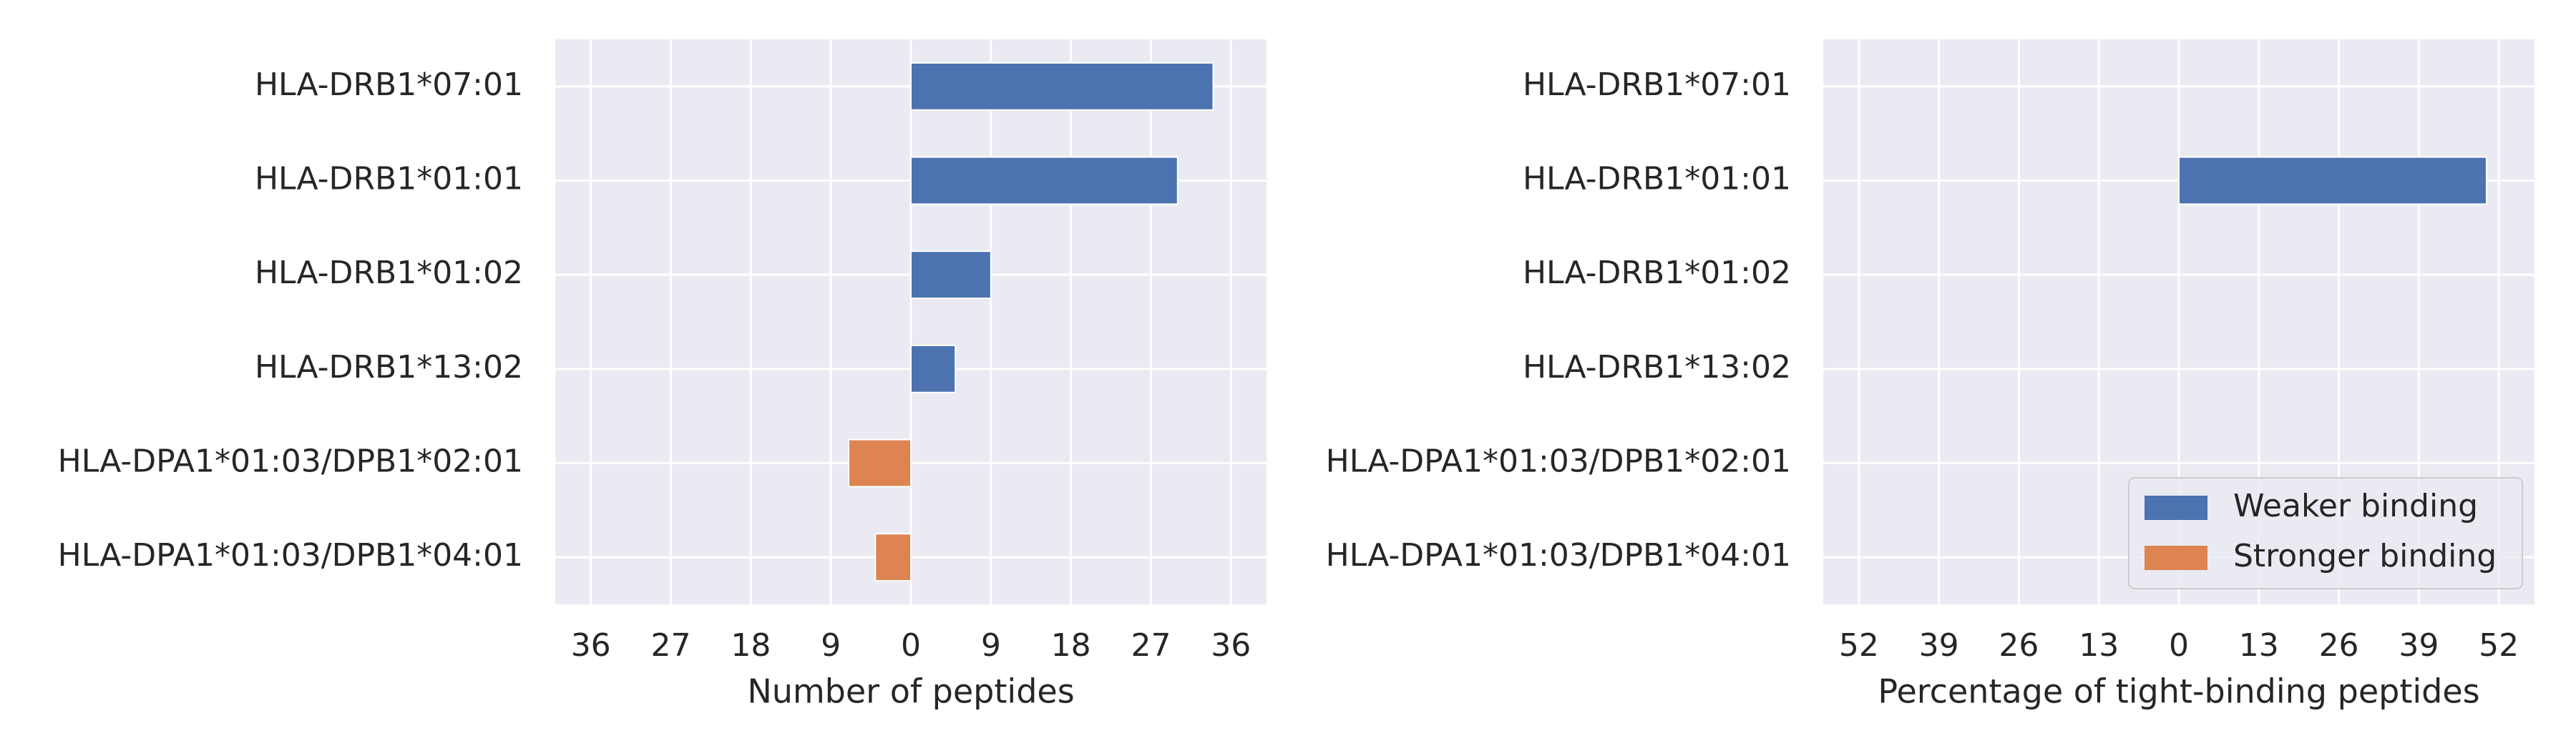 Image resolution: width=2576 pixels, height=751 pixels. Describe the element at coordinates (2176, 508) in the screenshot. I see `legend-swatch-weaker` at that location.